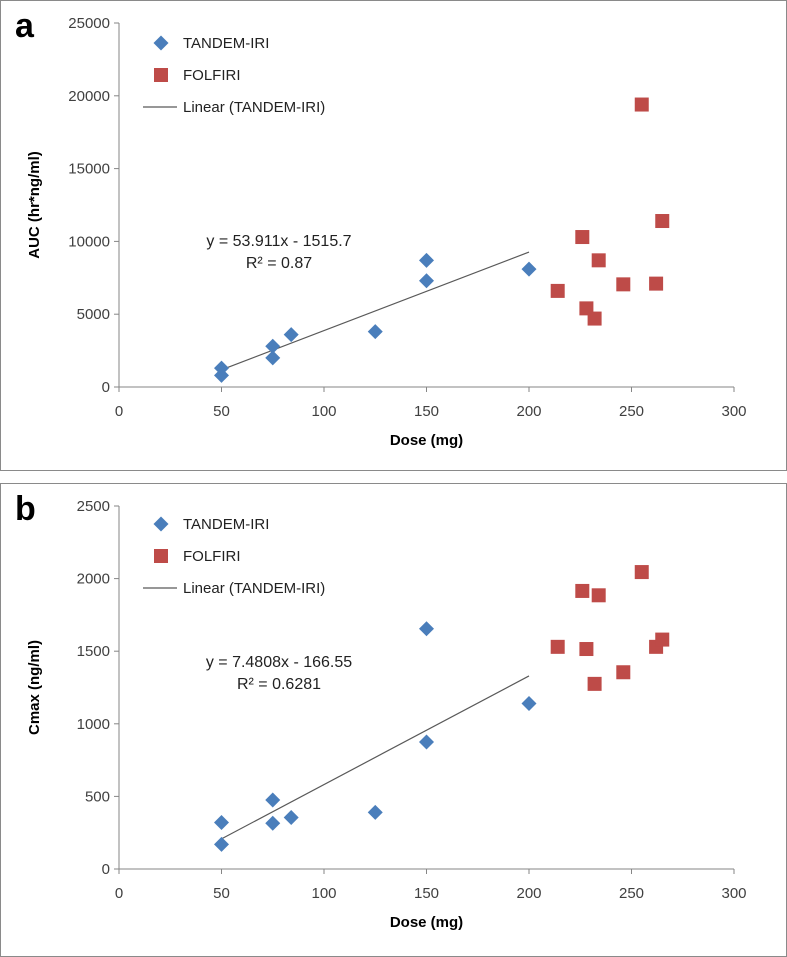  Describe the element at coordinates (89, 169) in the screenshot. I see `y-tick-label: 15000` at that location.